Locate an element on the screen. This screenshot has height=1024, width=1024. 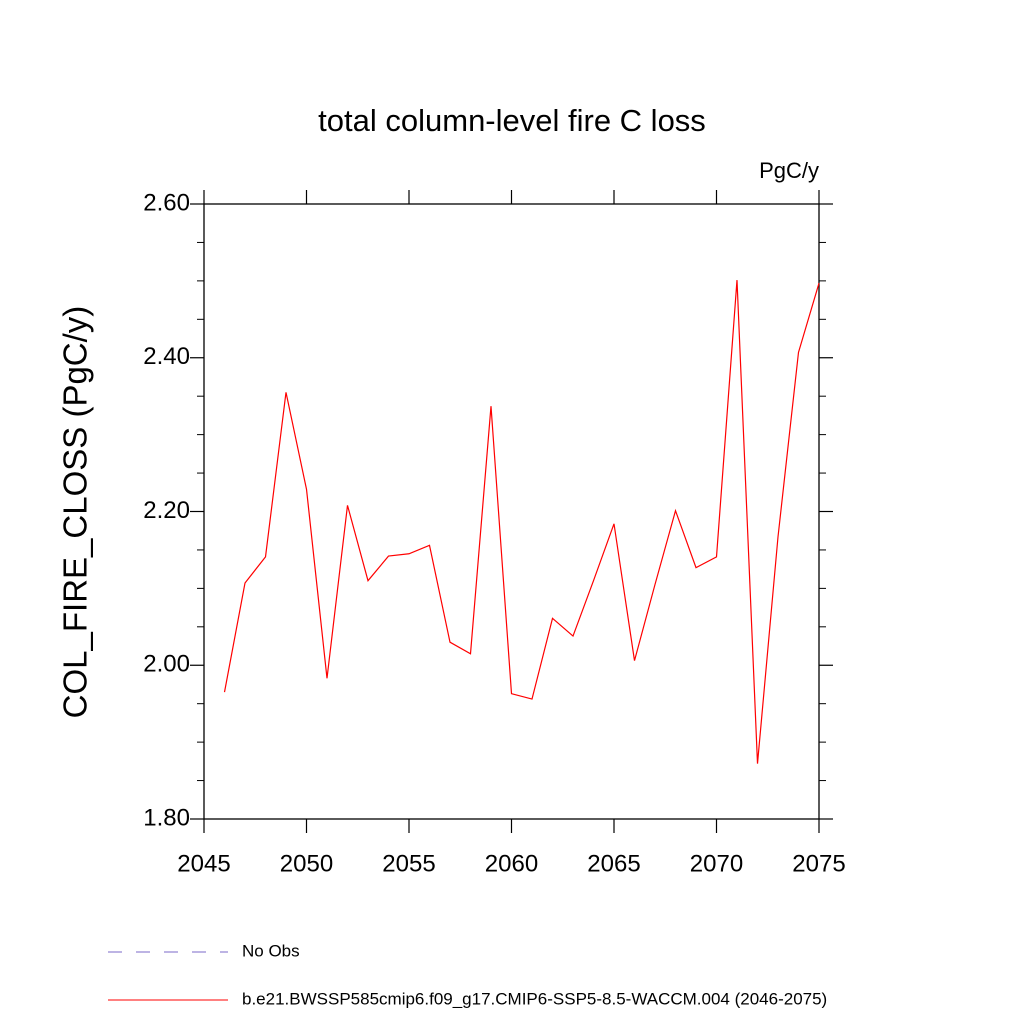
x-tick-label: 2070 is located at coordinates (716, 863).